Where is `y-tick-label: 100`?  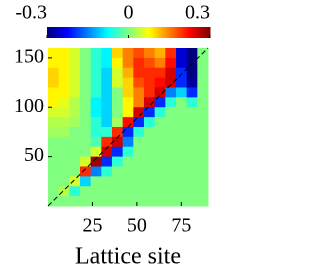 y-tick-label: 100 is located at coordinates (29, 106).